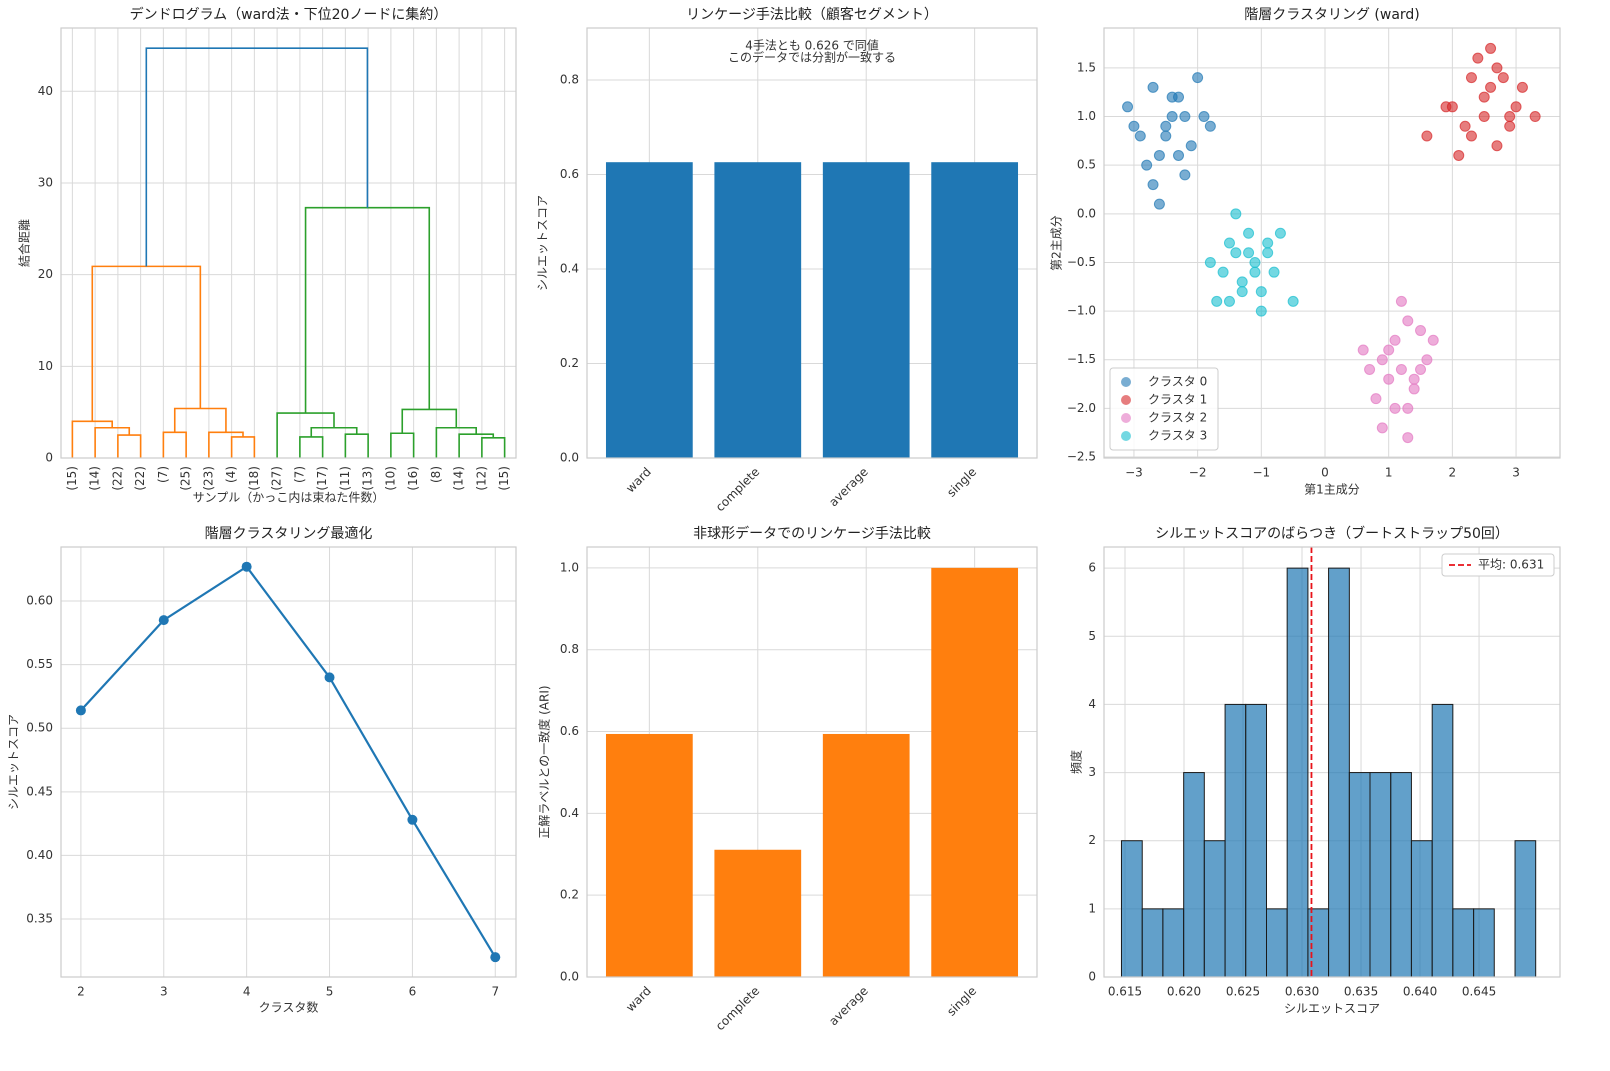 This screenshot has height=1071, width=1610. Describe the element at coordinates (39, 919) in the screenshot. I see `y-tick-label: 0.35` at that location.